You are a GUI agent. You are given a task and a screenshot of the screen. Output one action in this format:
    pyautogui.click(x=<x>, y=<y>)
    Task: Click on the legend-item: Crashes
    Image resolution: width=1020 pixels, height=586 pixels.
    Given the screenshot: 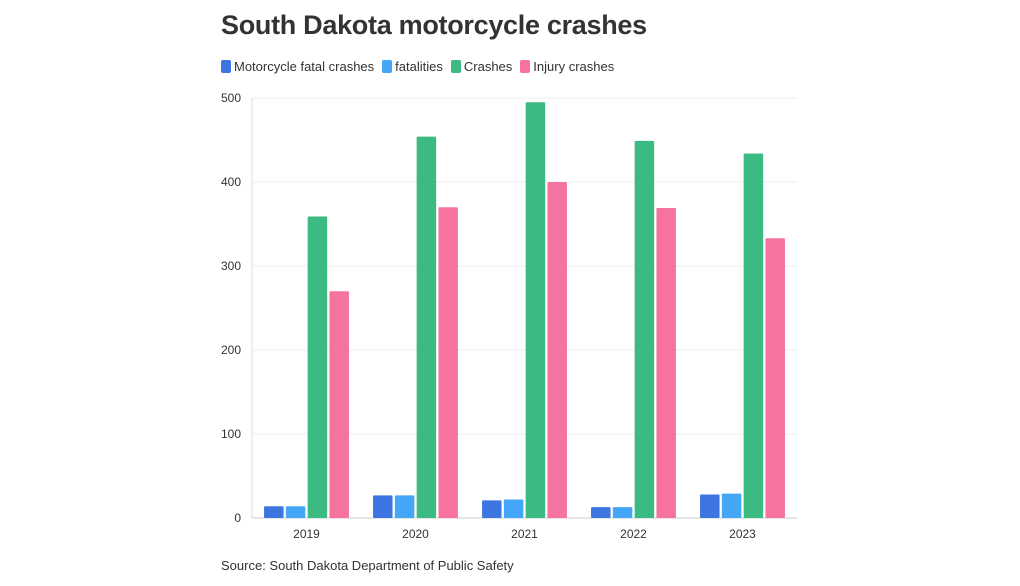 What is the action you would take?
    pyautogui.click(x=481, y=66)
    